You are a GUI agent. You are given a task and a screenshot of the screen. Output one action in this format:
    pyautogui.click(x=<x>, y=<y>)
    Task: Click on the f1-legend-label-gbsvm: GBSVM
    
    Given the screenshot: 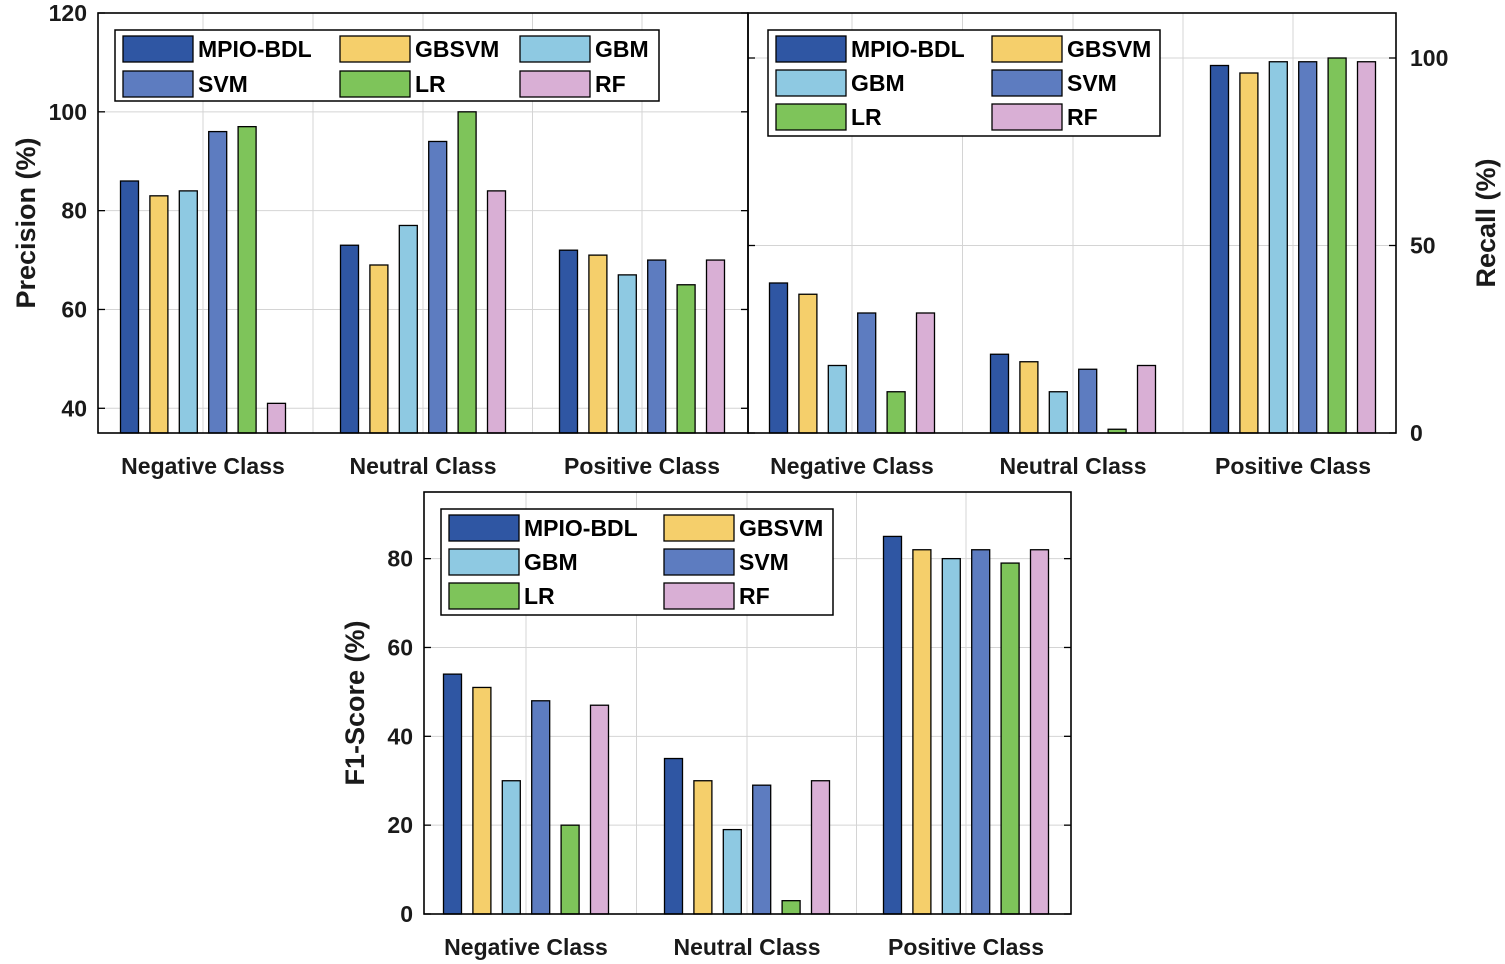 What is the action you would take?
    pyautogui.click(x=781, y=528)
    